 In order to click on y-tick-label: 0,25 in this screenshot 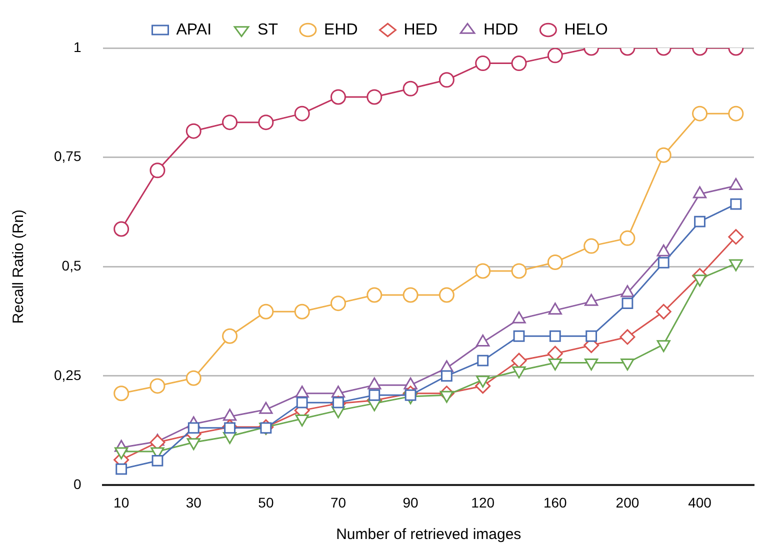, I will do `click(68, 374)`.